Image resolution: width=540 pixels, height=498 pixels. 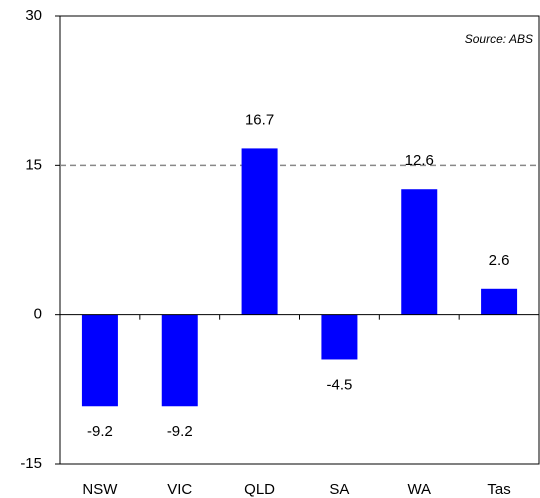 I want to click on source-note: Source: ABS, so click(x=499, y=39).